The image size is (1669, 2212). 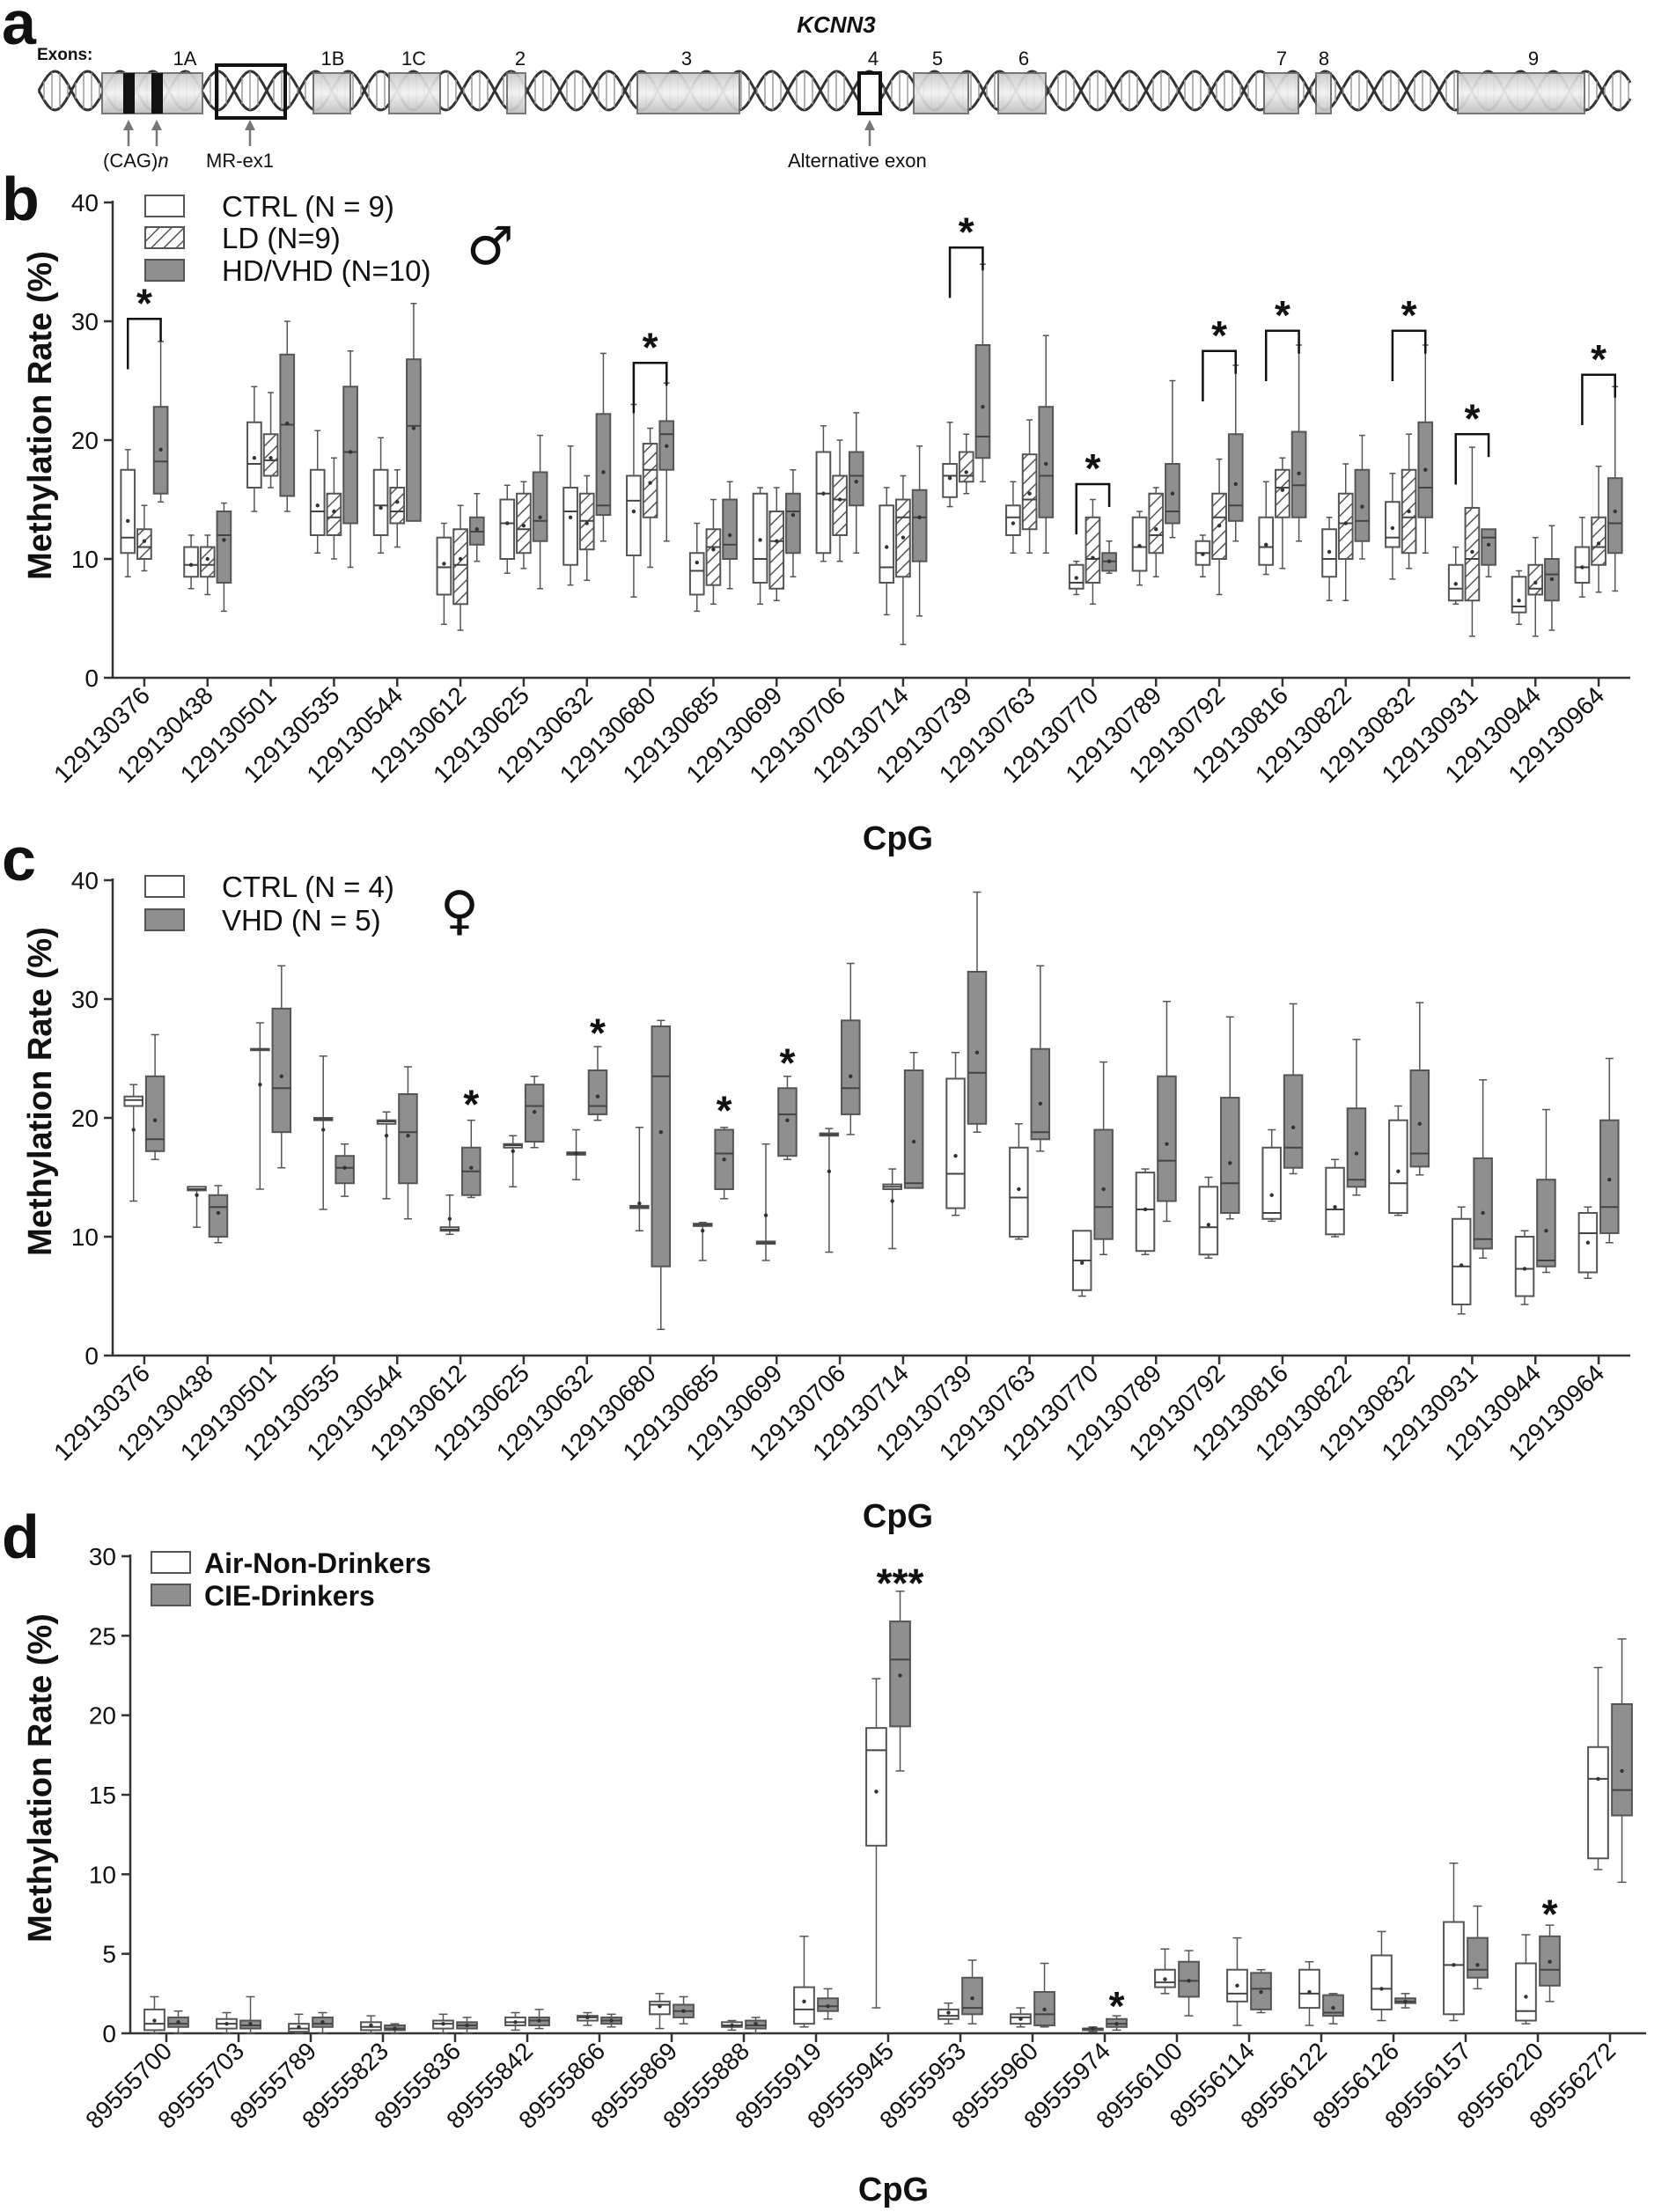 What do you see at coordinates (281, 238) in the screenshot?
I see `legend-label-ld: LD (N=9)` at bounding box center [281, 238].